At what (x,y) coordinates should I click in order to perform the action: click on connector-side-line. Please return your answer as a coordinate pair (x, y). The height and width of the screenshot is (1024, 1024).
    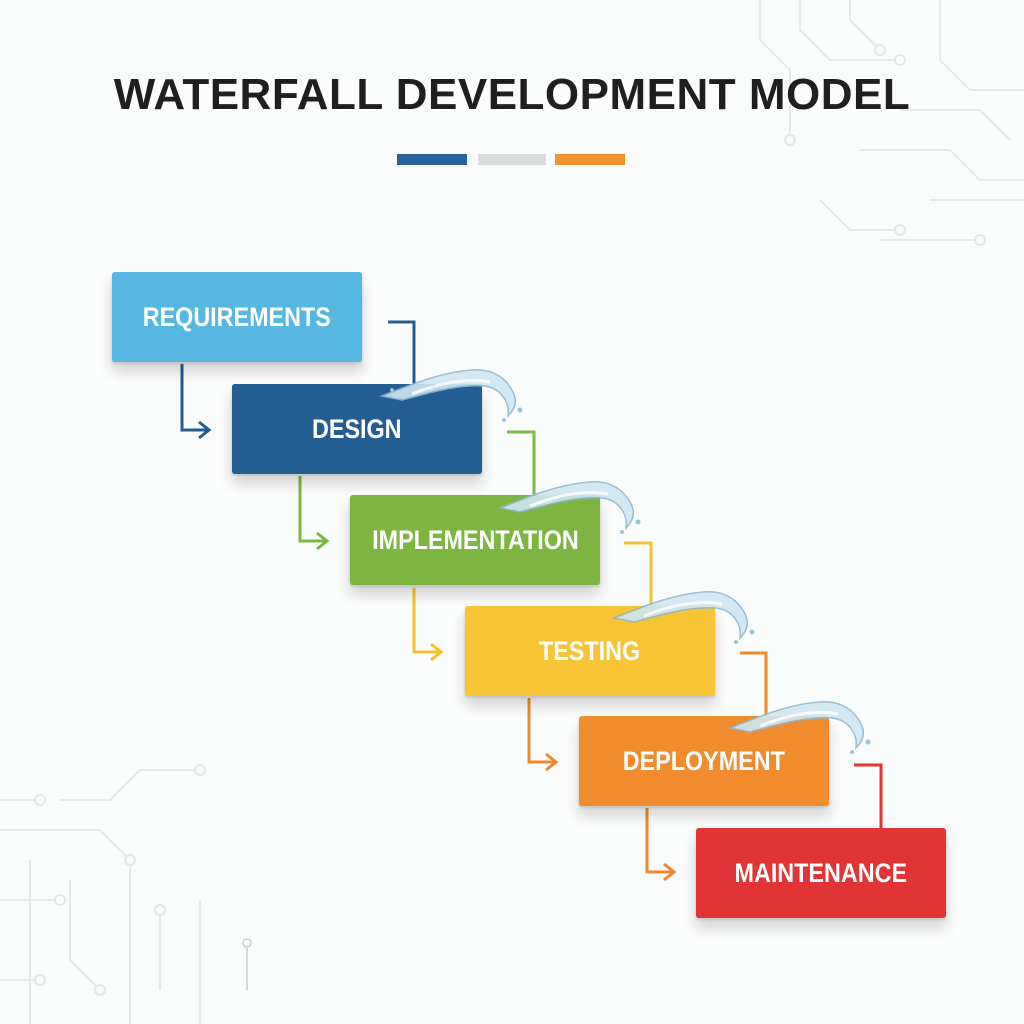
    Looking at the image, I should click on (867, 796).